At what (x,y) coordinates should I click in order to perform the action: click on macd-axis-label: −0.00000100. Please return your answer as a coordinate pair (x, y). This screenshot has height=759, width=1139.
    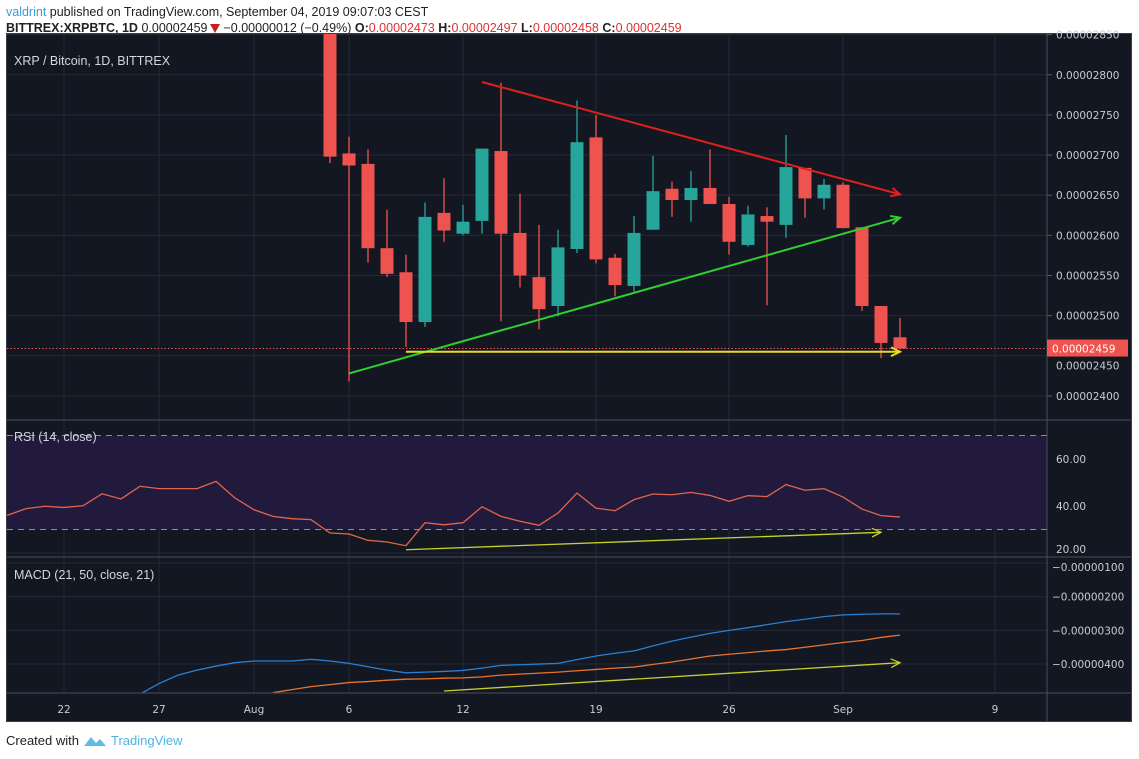
    Looking at the image, I should click on (1088, 568).